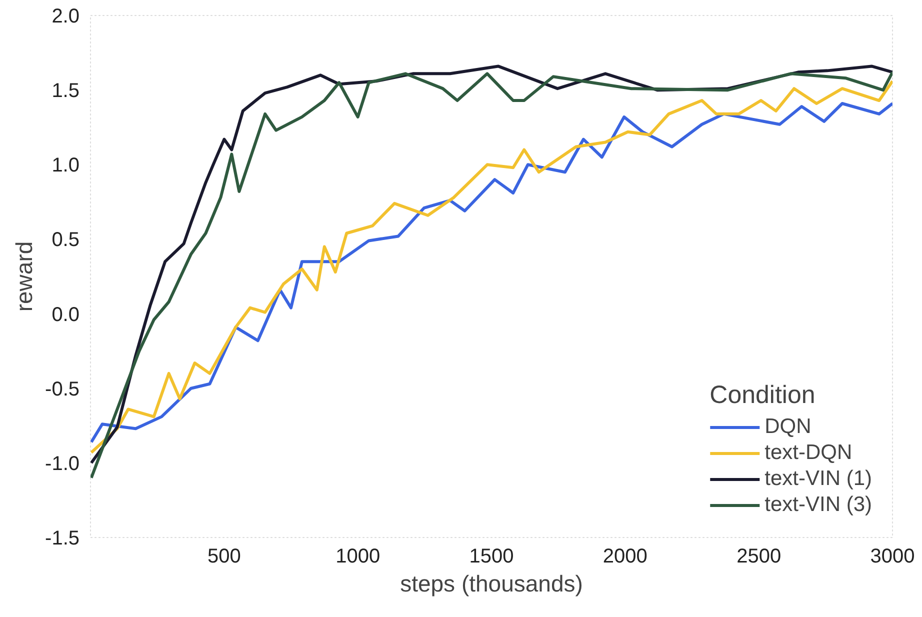  I want to click on y-tick-label: 1.0, so click(66, 165).